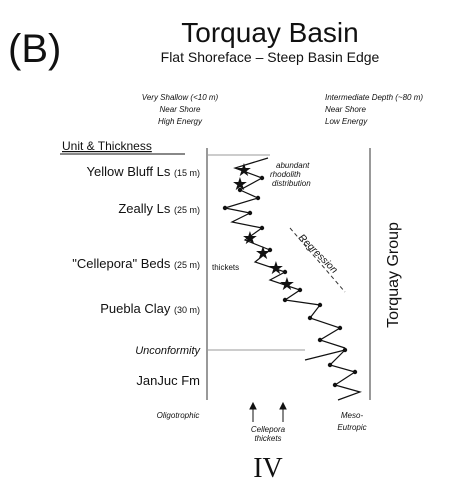 Image resolution: width=470 pixels, height=487 pixels. I want to click on bottom-middle: Cellepora, so click(268, 429).